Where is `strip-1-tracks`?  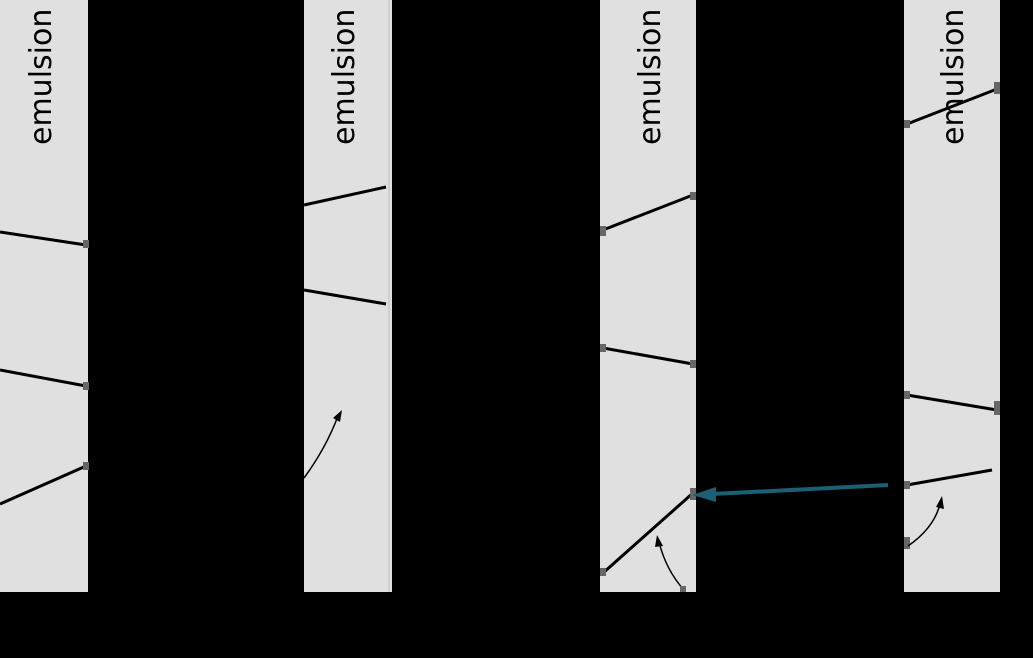 strip-1-tracks is located at coordinates (43, 368).